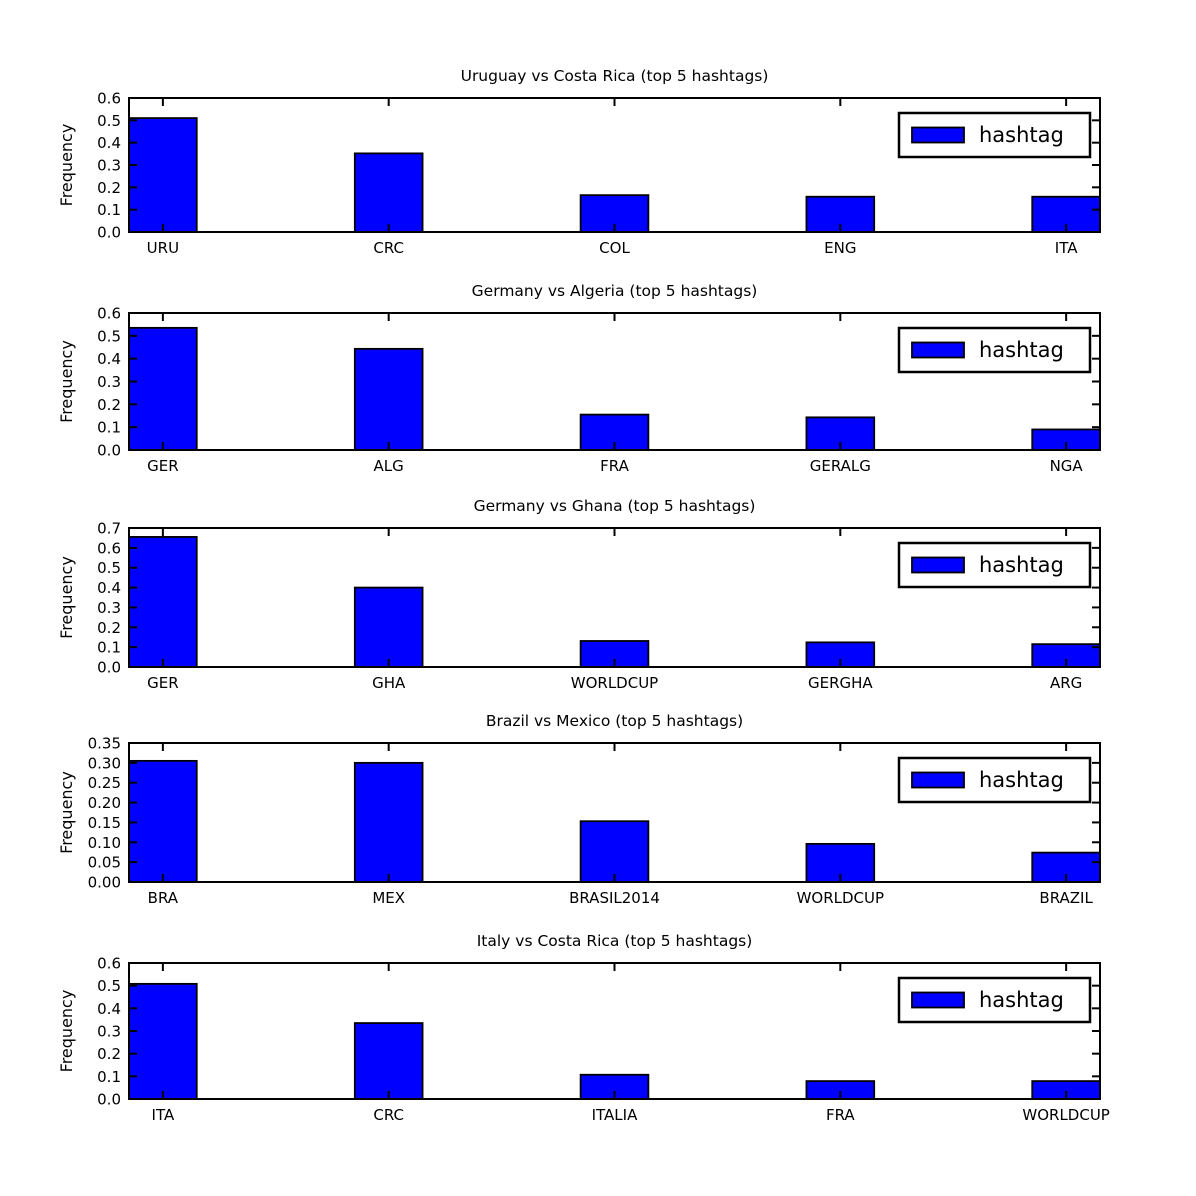  What do you see at coordinates (615, 76) in the screenshot?
I see `chart-title: Uruguay vs Costa Rica (top 5 hashtags)` at bounding box center [615, 76].